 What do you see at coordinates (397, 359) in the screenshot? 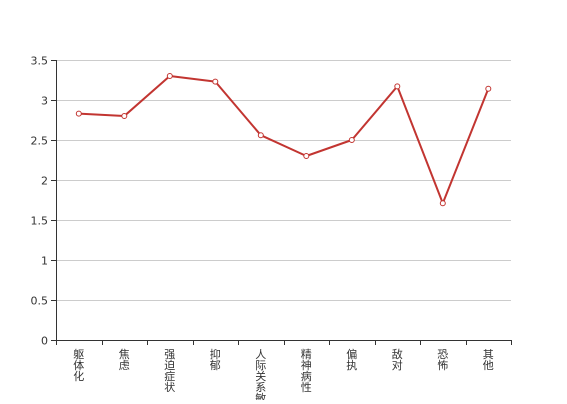
I see `x-tick-label: 敌对` at bounding box center [397, 359].